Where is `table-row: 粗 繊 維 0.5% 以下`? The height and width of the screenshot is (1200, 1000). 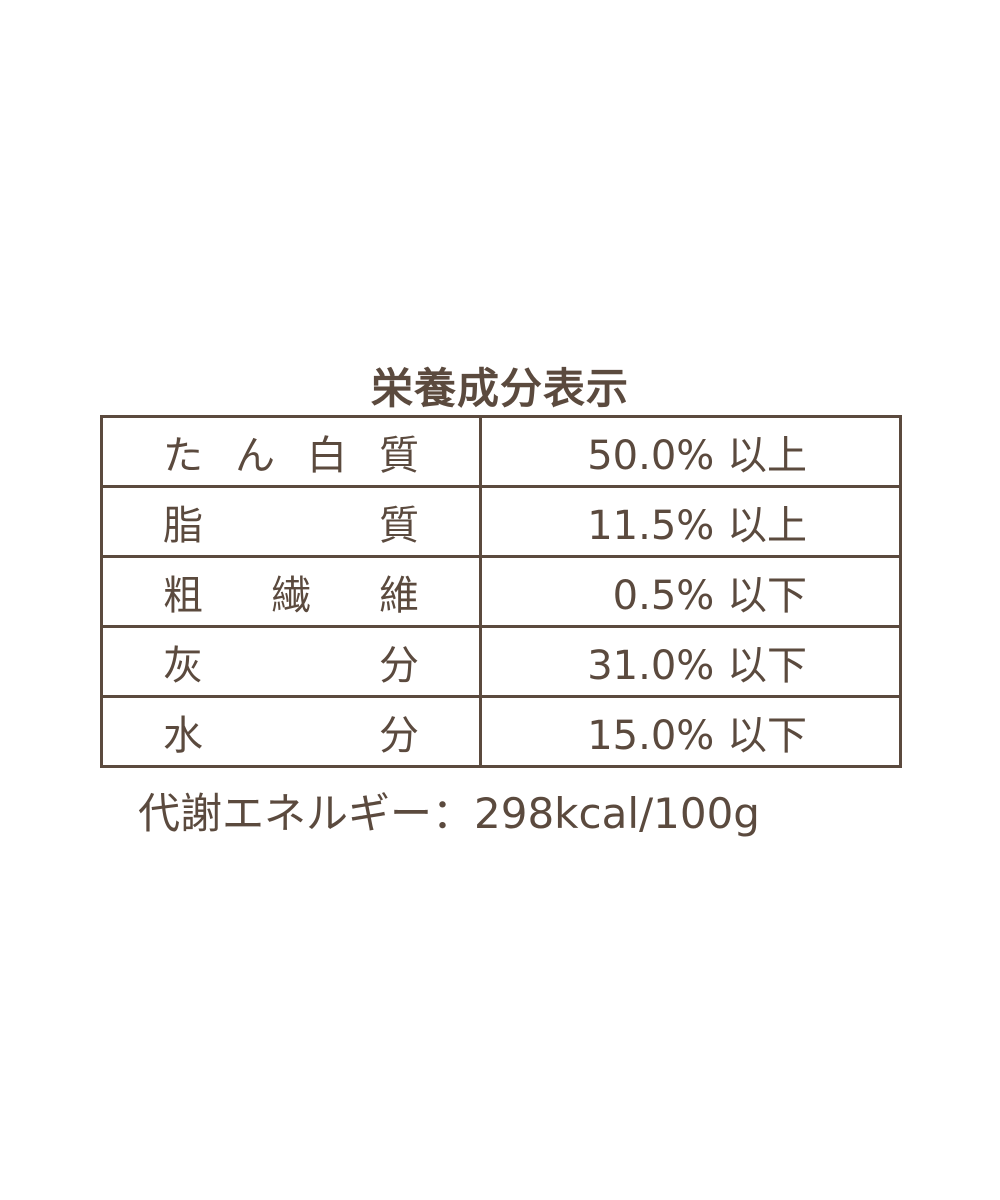
table-row: 粗 繊 維 0.5% 以下 is located at coordinates (501, 590).